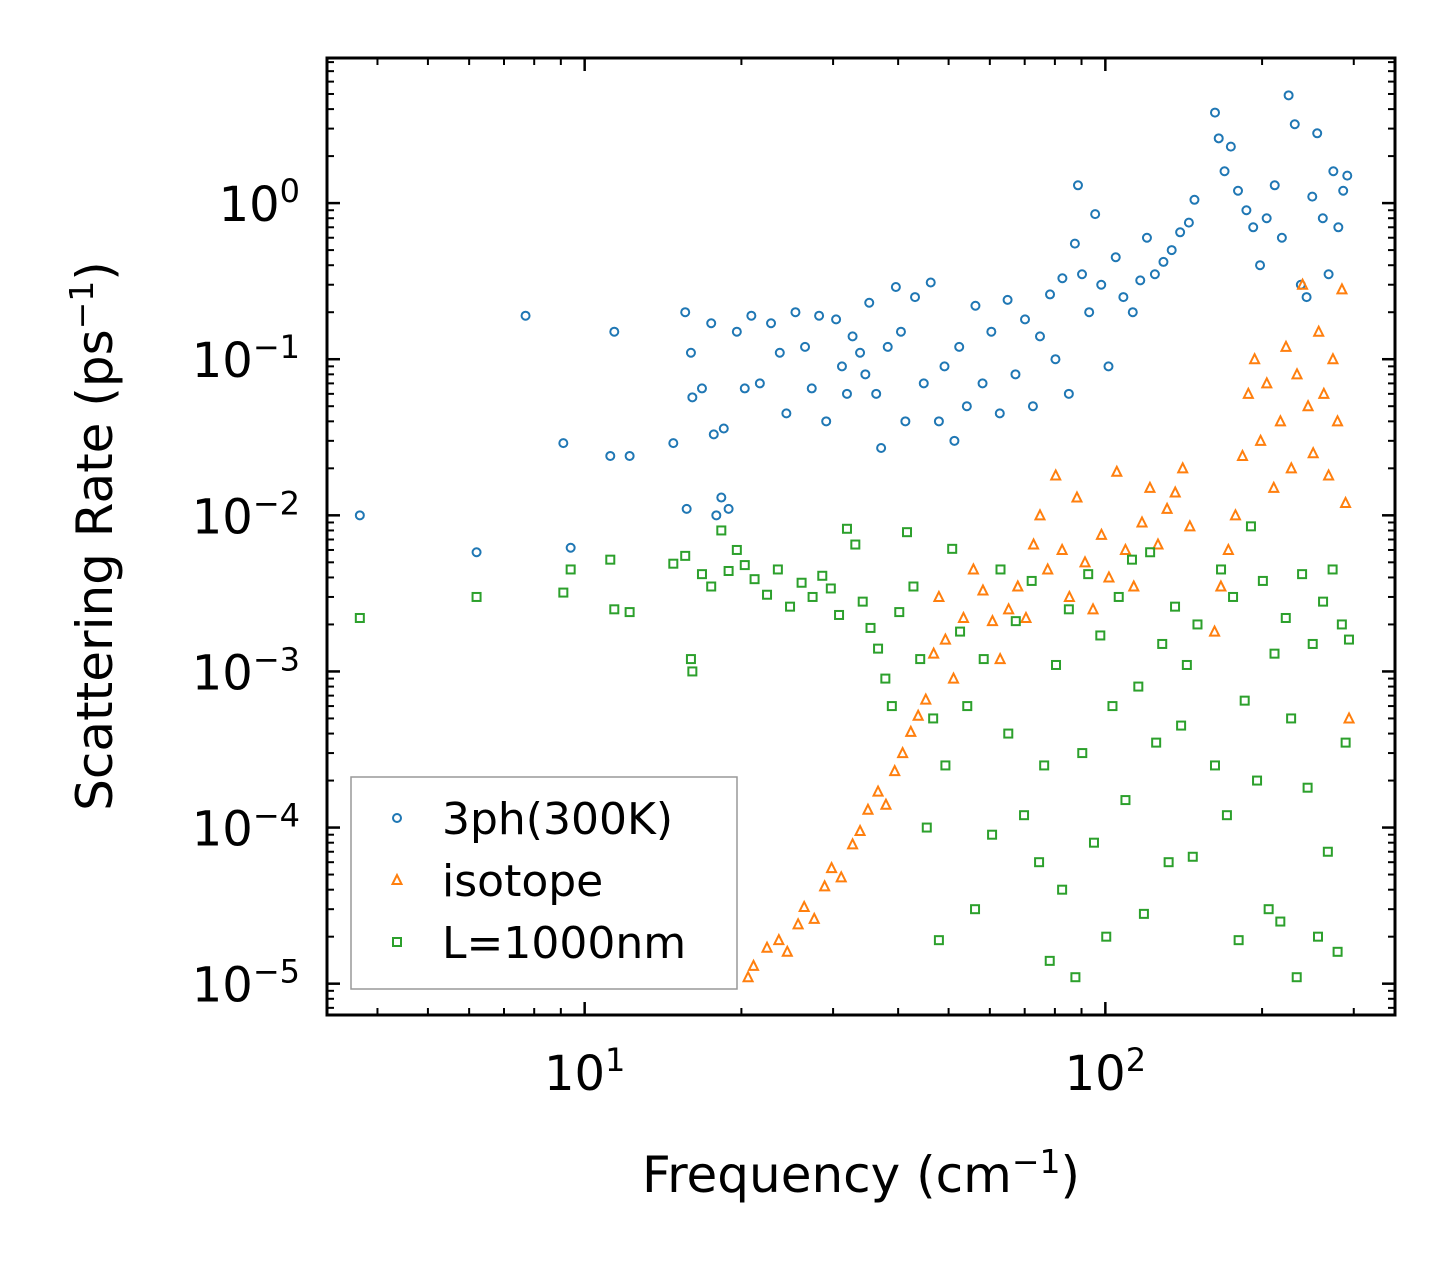  I want to click on y-tick-label-base: 10, so click(222, 361).